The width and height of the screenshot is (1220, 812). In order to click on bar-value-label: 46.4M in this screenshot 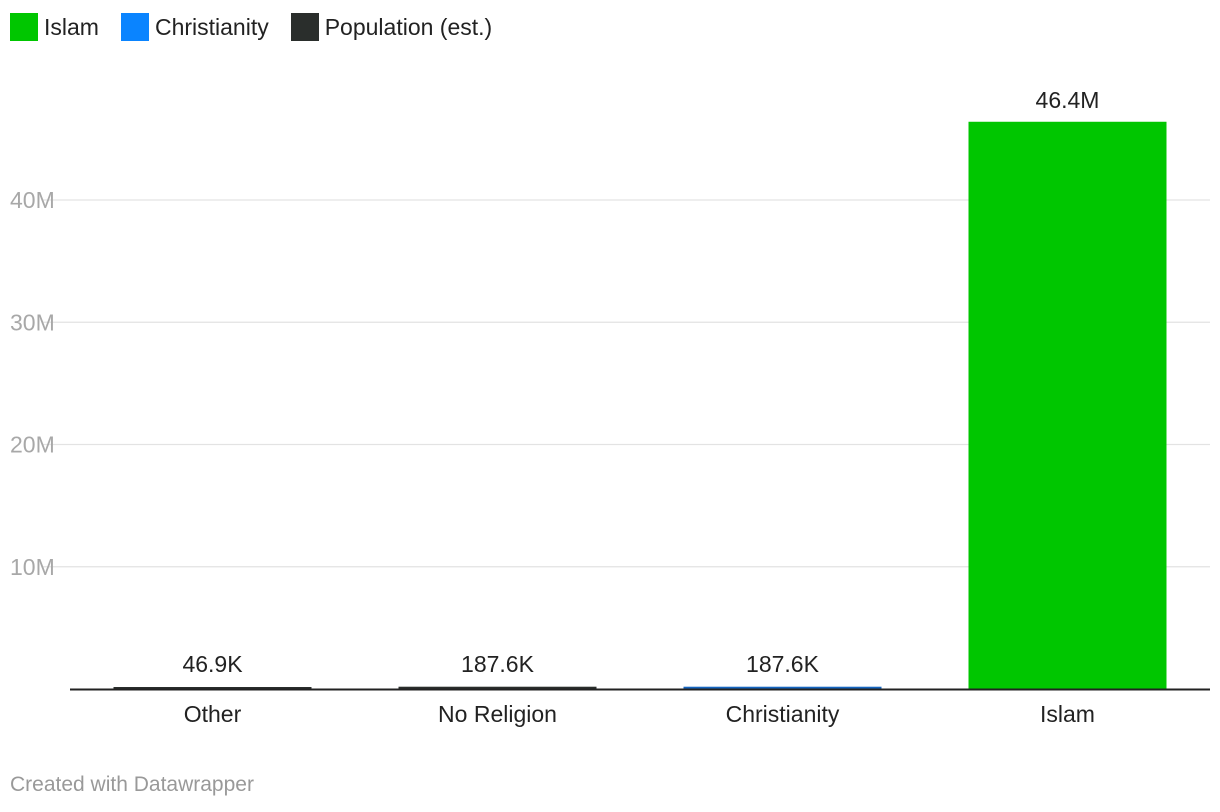, I will do `click(1068, 100)`.